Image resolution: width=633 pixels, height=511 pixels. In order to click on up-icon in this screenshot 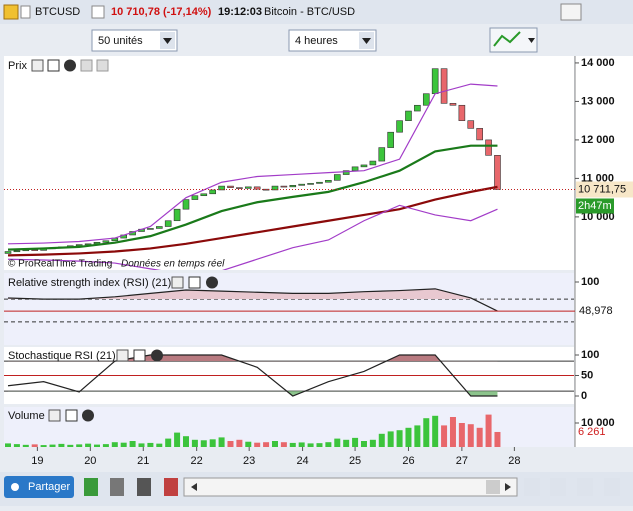, I will do `click(86, 65)`.